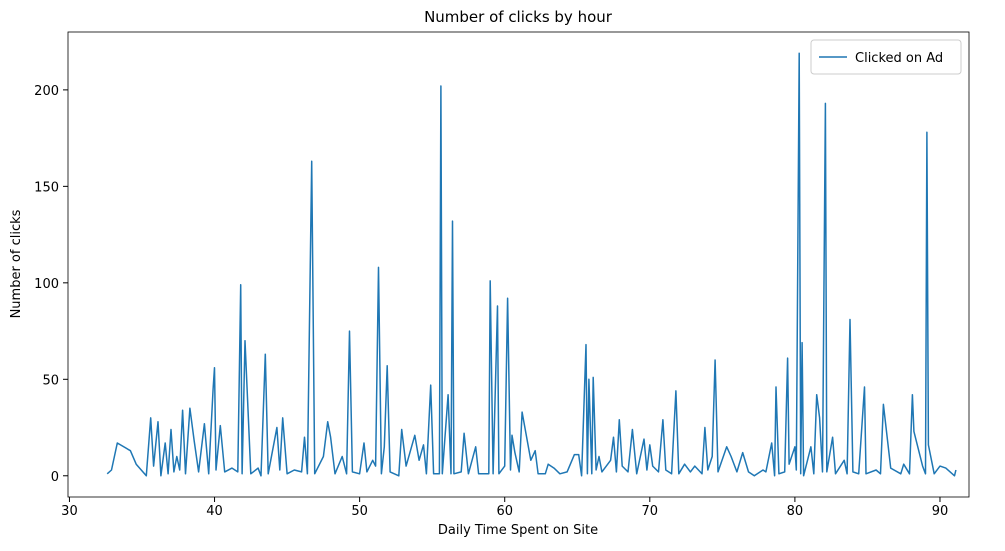  Describe the element at coordinates (518, 17) in the screenshot. I see `chart-title: Number of clicks by hour` at that location.